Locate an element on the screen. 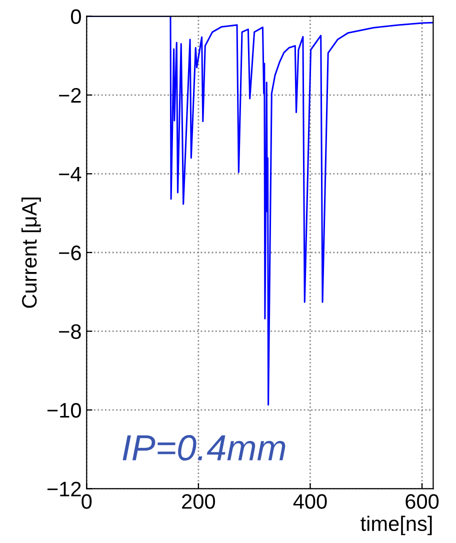 Image resolution: width=456 pixels, height=543 pixels. x-axis-title: time[ns] is located at coordinates (396, 526).